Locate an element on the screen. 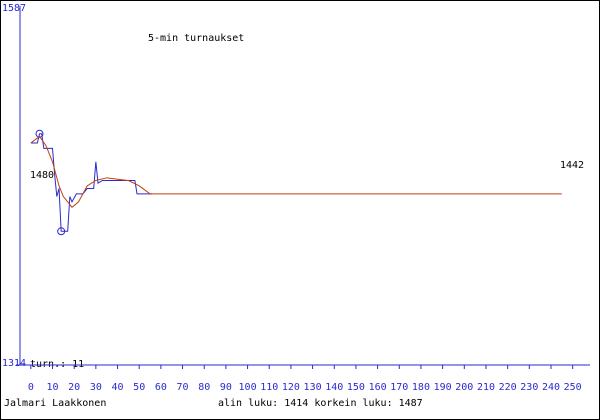 This screenshot has width=600, height=420. start-label: 1480 is located at coordinates (42, 175).